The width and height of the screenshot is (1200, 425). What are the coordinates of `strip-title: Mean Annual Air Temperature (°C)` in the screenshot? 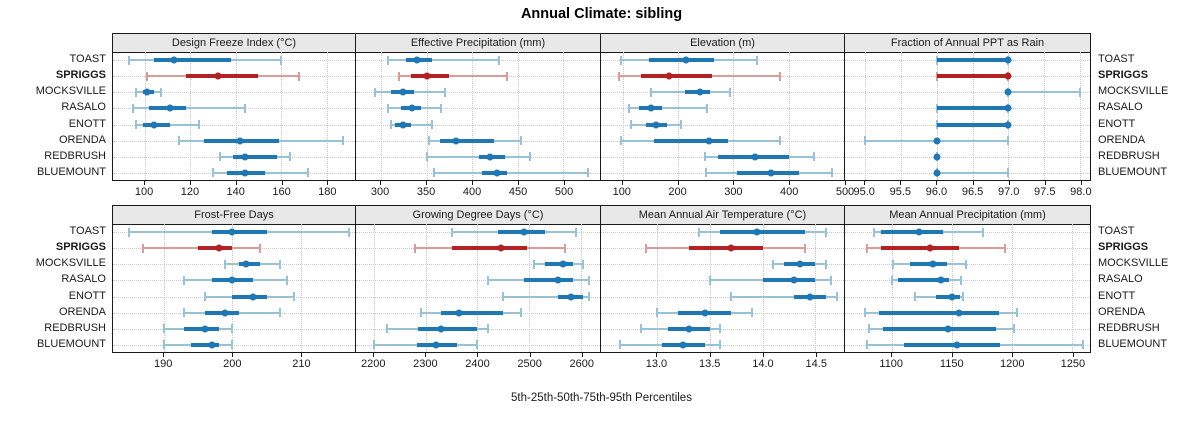 It's located at (722, 215).